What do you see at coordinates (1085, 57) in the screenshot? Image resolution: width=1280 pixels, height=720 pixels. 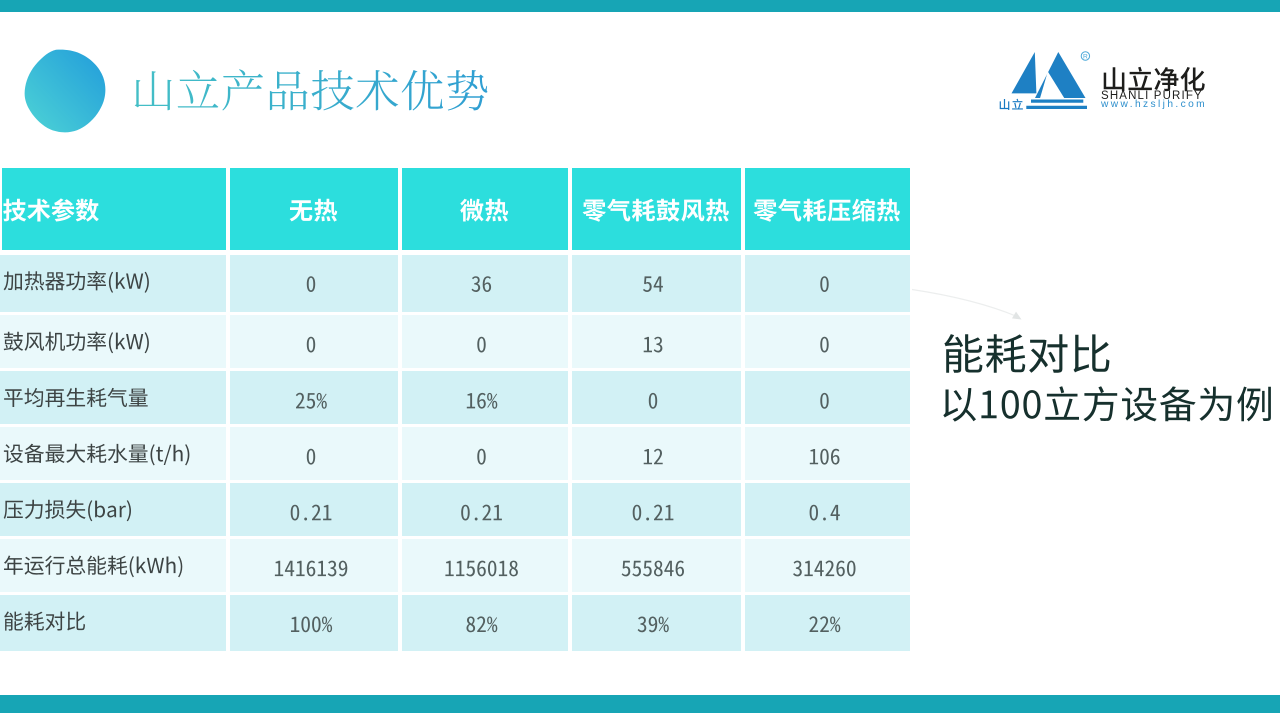 I see `svg-text: R` at bounding box center [1085, 57].